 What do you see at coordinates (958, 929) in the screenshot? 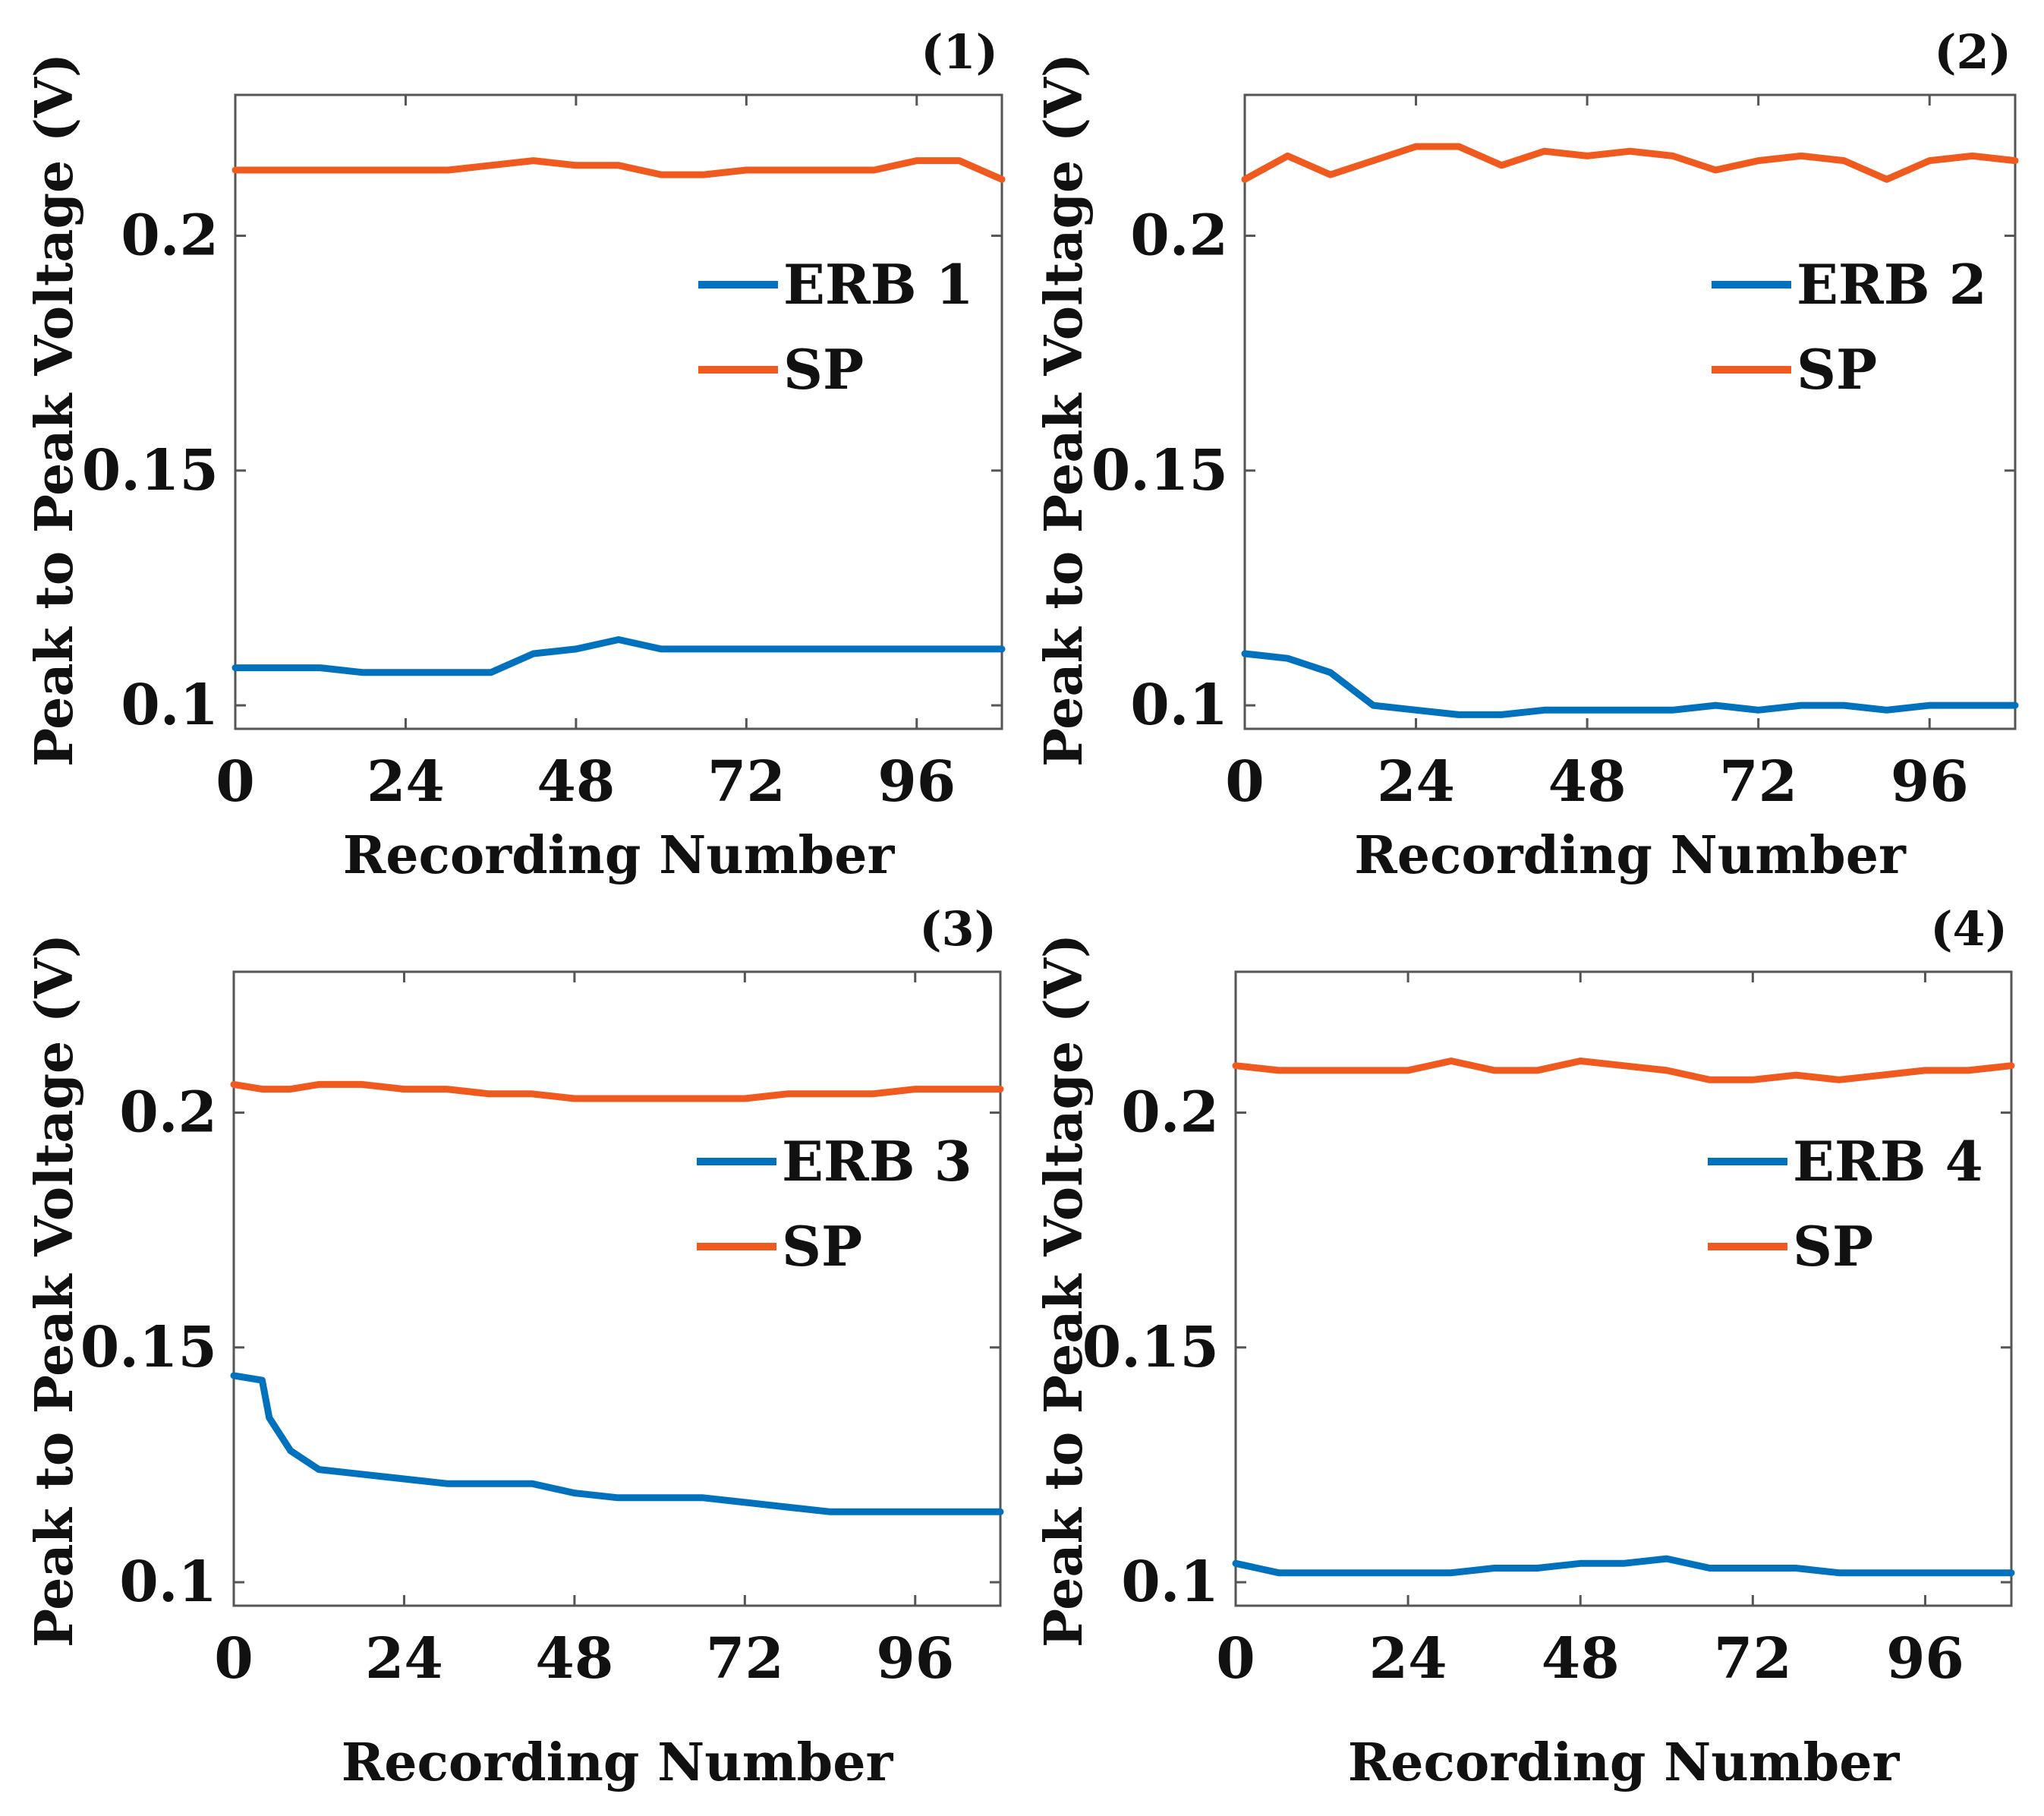
I see `panel-label: (3)` at bounding box center [958, 929].